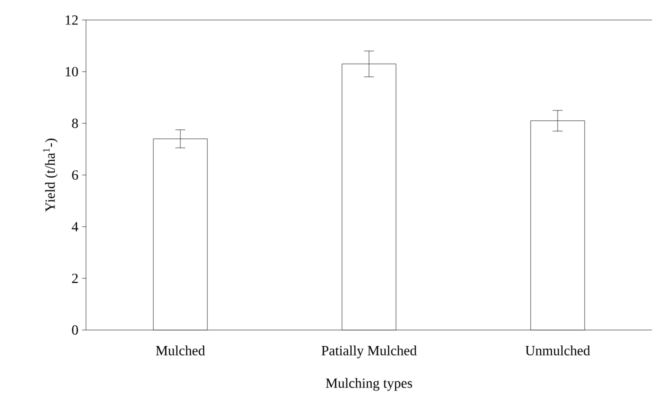  Describe the element at coordinates (75, 227) in the screenshot. I see `y-tick-label: 4` at that location.